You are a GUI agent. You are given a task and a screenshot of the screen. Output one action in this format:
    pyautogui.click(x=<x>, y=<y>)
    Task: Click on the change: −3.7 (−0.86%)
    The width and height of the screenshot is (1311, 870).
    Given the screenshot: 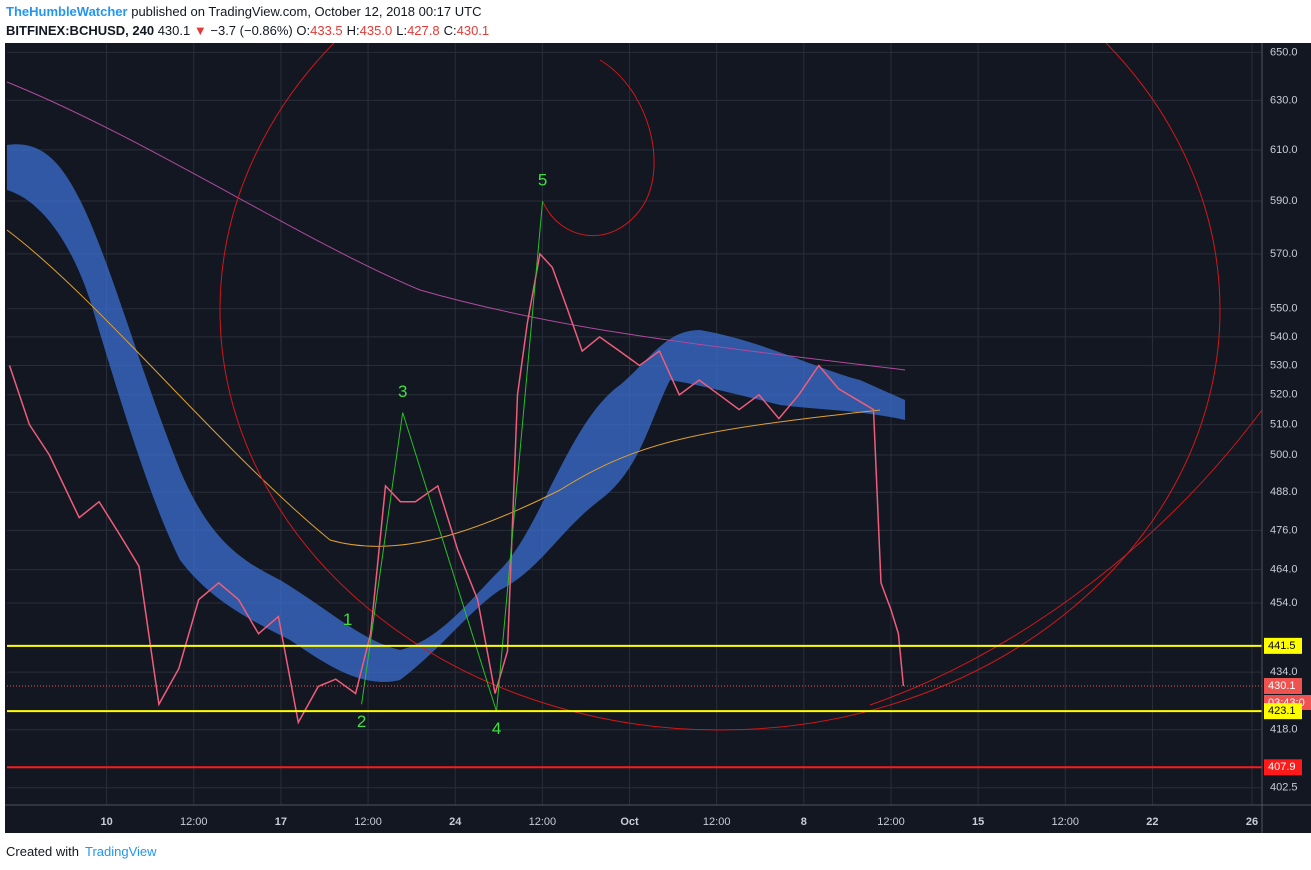 What is the action you would take?
    pyautogui.click(x=251, y=30)
    